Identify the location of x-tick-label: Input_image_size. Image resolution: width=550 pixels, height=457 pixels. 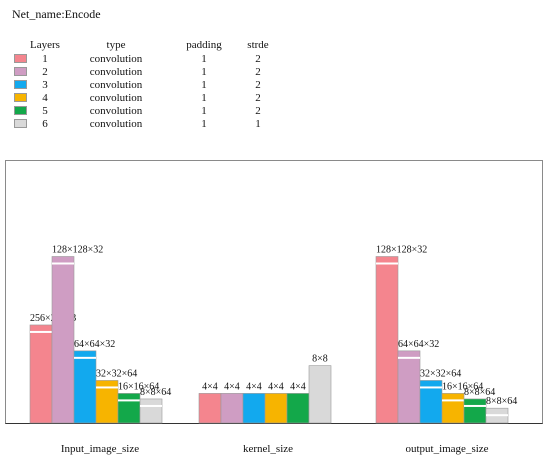
(100, 449).